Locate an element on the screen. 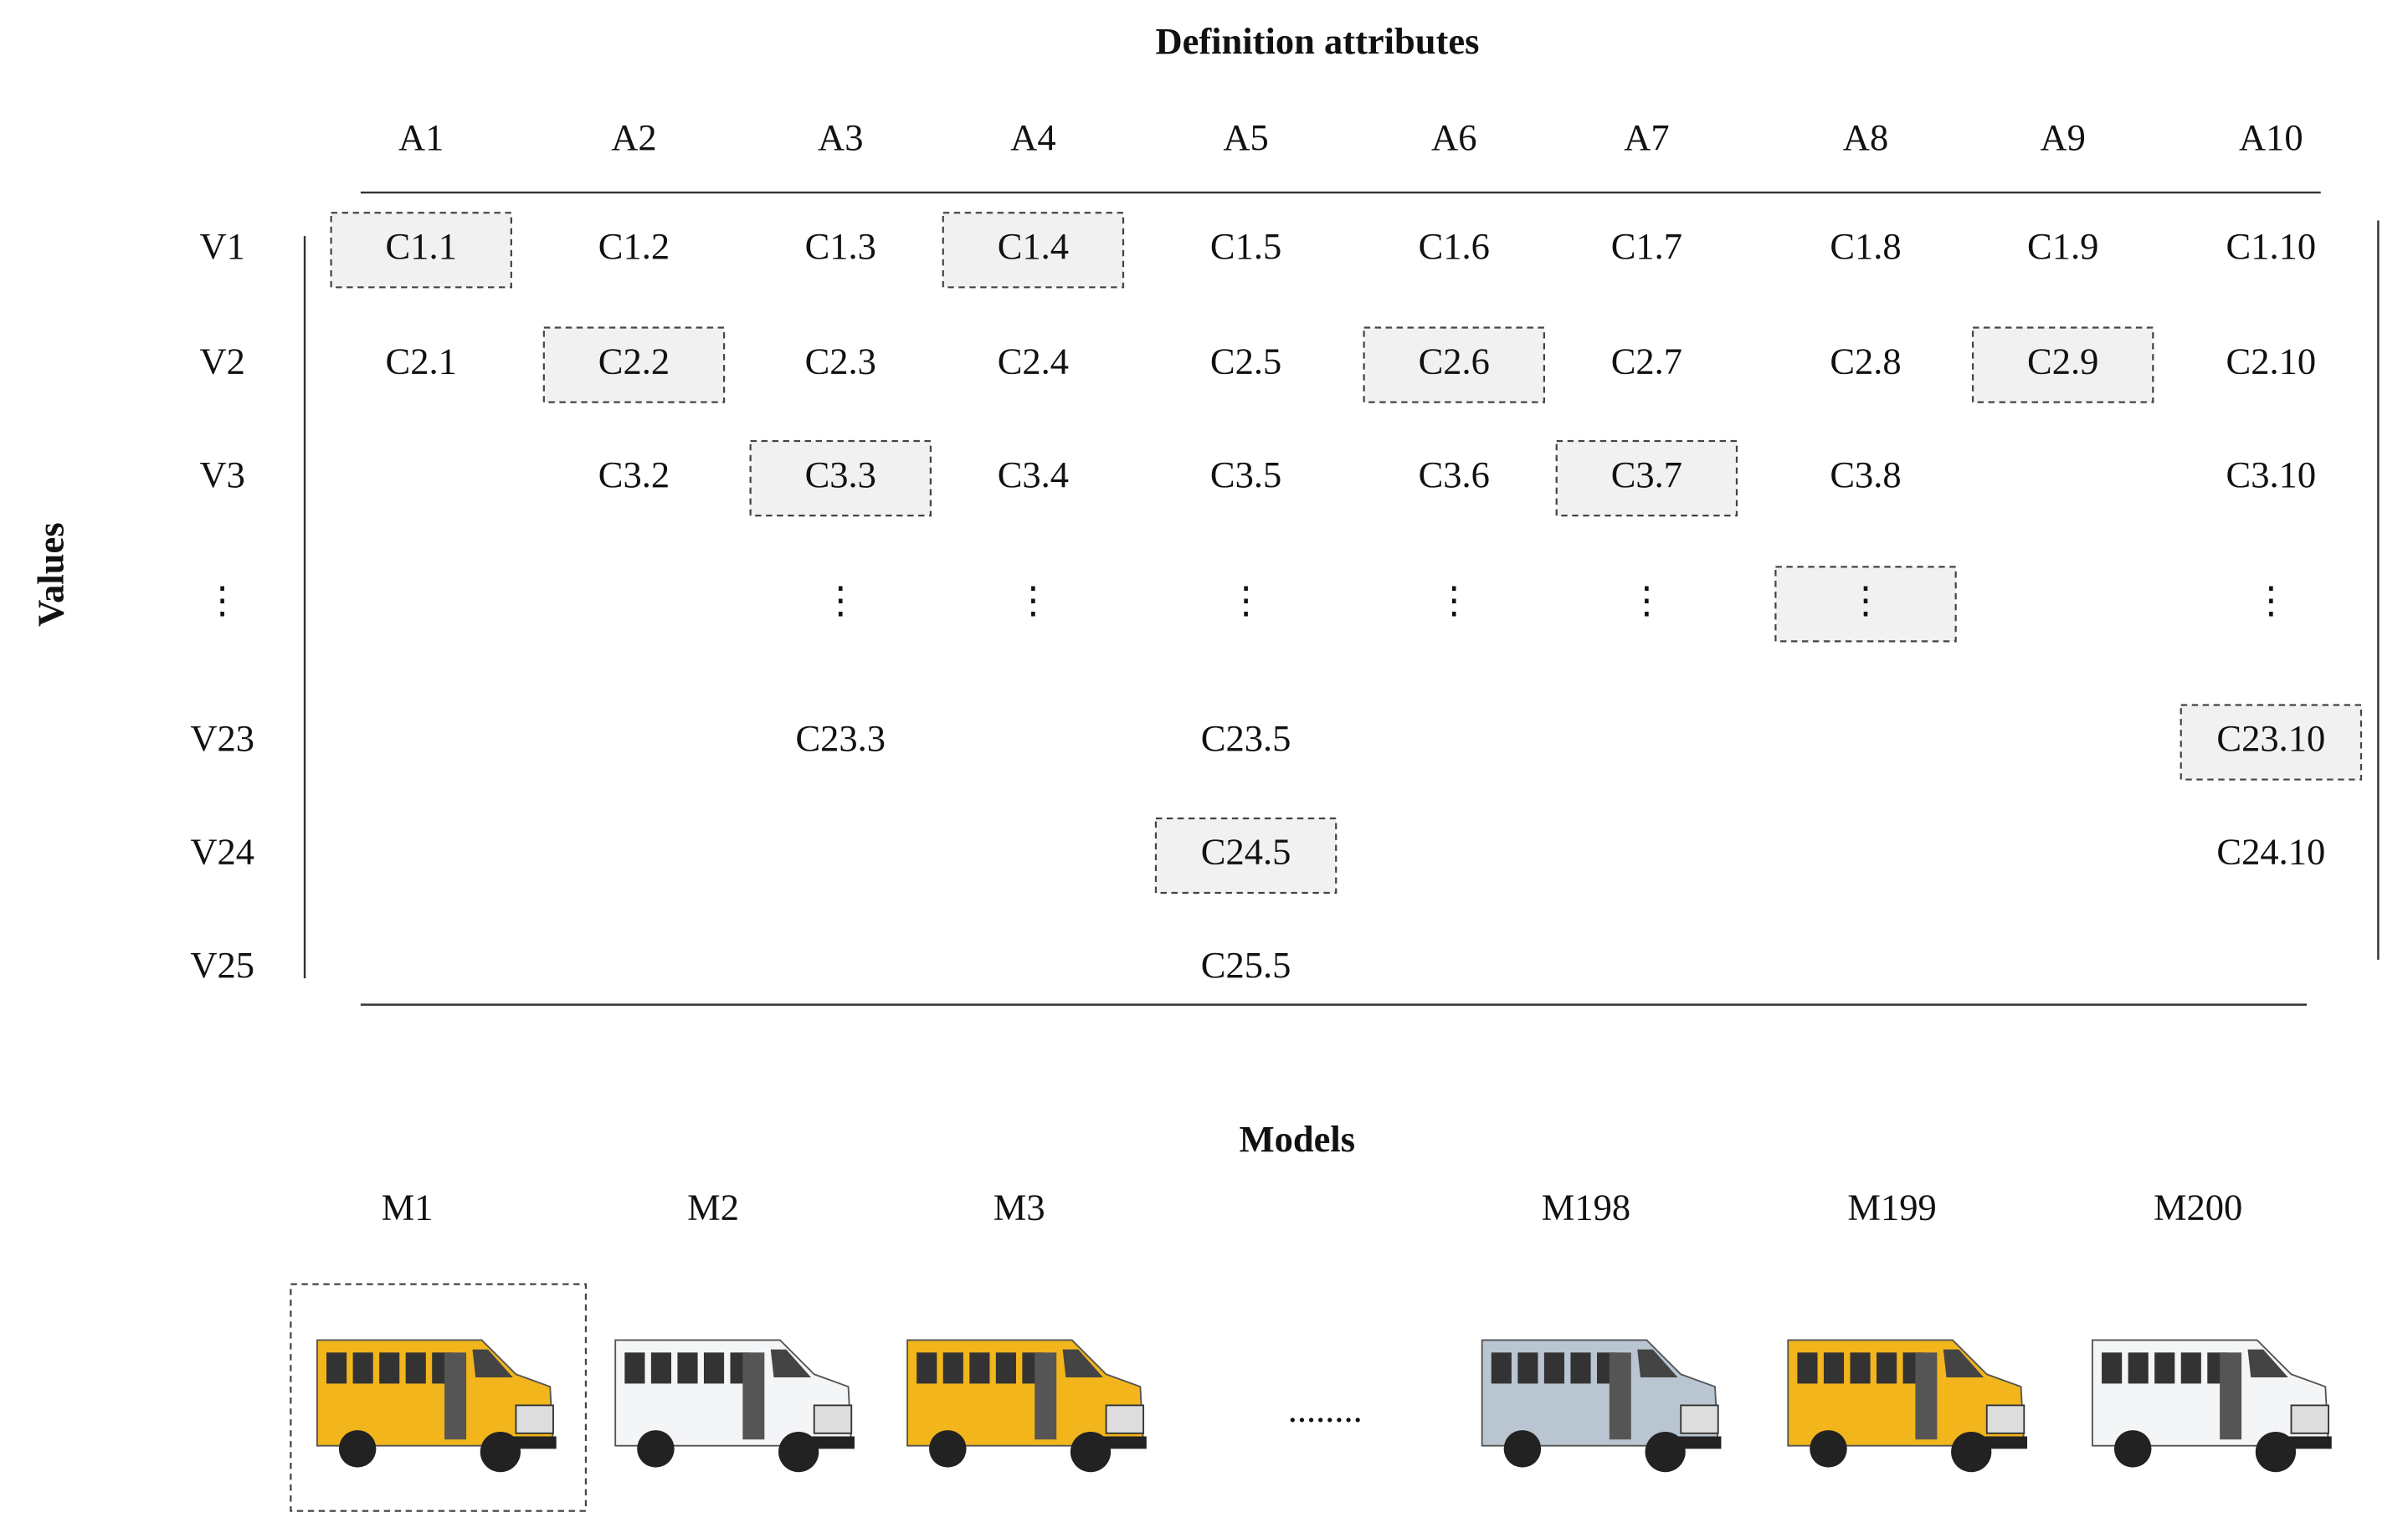 The height and width of the screenshot is (1528, 2408). row-label: ⋮ is located at coordinates (222, 600).